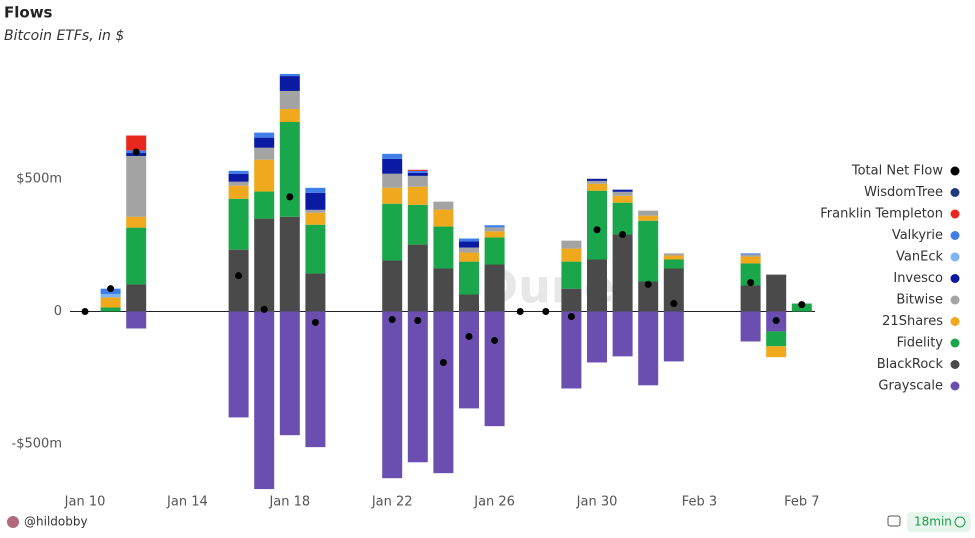 Image resolution: width=975 pixels, height=538 pixels. What do you see at coordinates (85, 502) in the screenshot?
I see `x-tick-label: Jan 10` at bounding box center [85, 502].